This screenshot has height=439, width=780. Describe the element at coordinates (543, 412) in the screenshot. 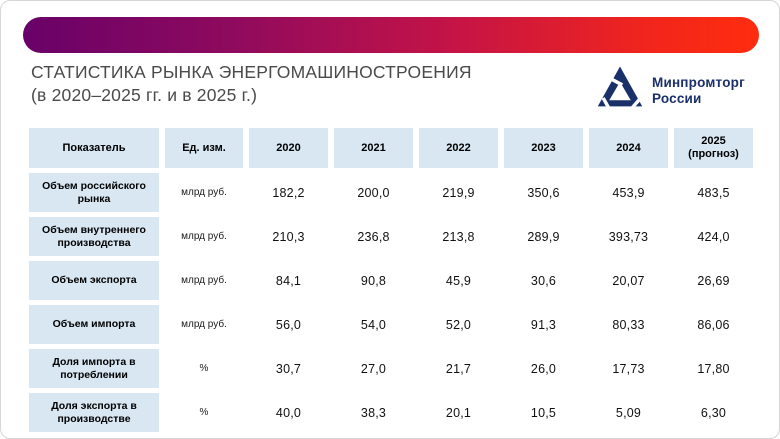

I see `value-cell: 10,5` at that location.